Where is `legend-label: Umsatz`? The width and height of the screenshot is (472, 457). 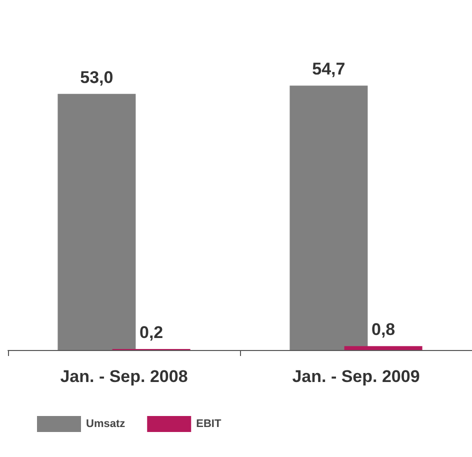
legend-label: Umsatz is located at coordinates (106, 424).